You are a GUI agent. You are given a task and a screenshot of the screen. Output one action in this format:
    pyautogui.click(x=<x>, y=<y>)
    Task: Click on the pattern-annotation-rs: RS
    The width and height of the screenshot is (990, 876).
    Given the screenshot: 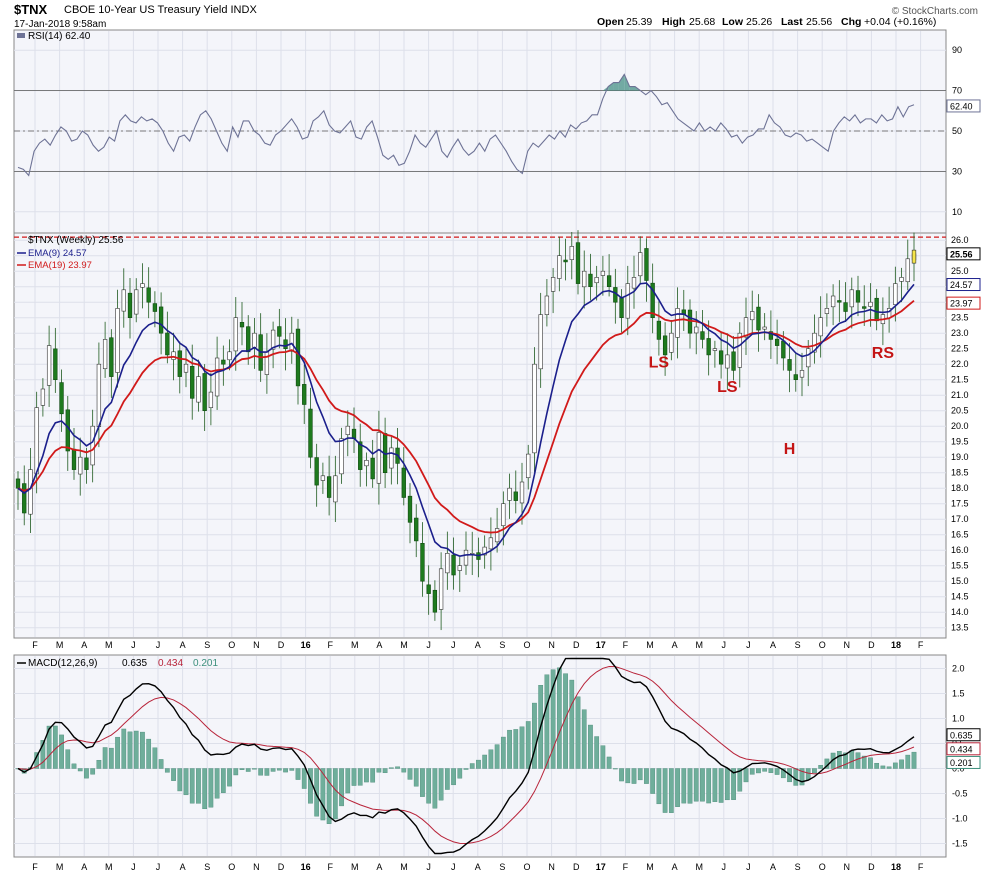 What is the action you would take?
    pyautogui.click(x=883, y=353)
    